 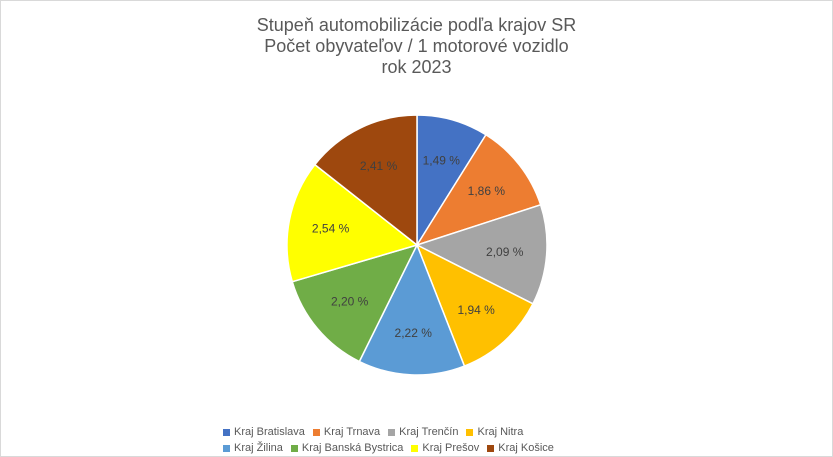 What do you see at coordinates (416, 67) in the screenshot?
I see `chart-title-line-3: rok 2023` at bounding box center [416, 67].